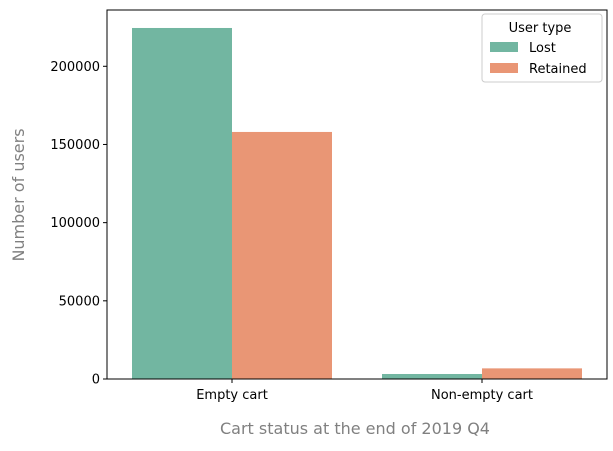 The height and width of the screenshot is (451, 613). What do you see at coordinates (355, 428) in the screenshot?
I see `x-axis-label: Cart status at the end of 2019 Q4` at bounding box center [355, 428].